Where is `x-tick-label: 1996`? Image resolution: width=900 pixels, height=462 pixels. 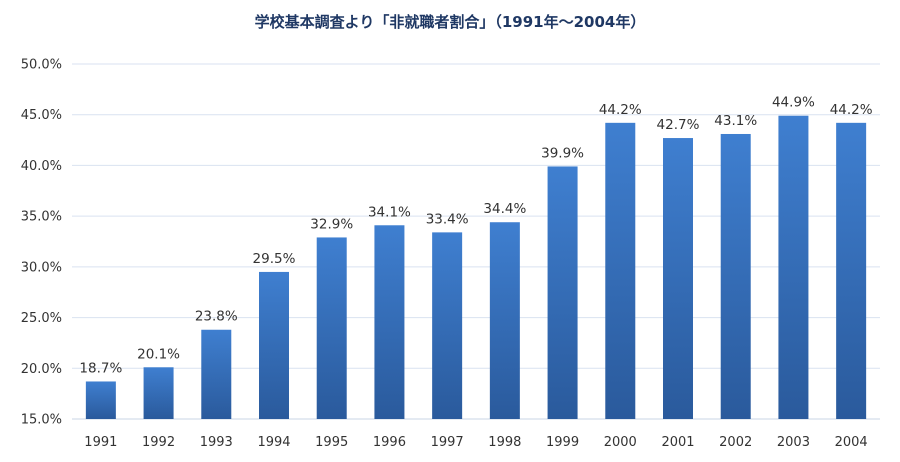 x-tick-label: 1996 is located at coordinates (389, 442).